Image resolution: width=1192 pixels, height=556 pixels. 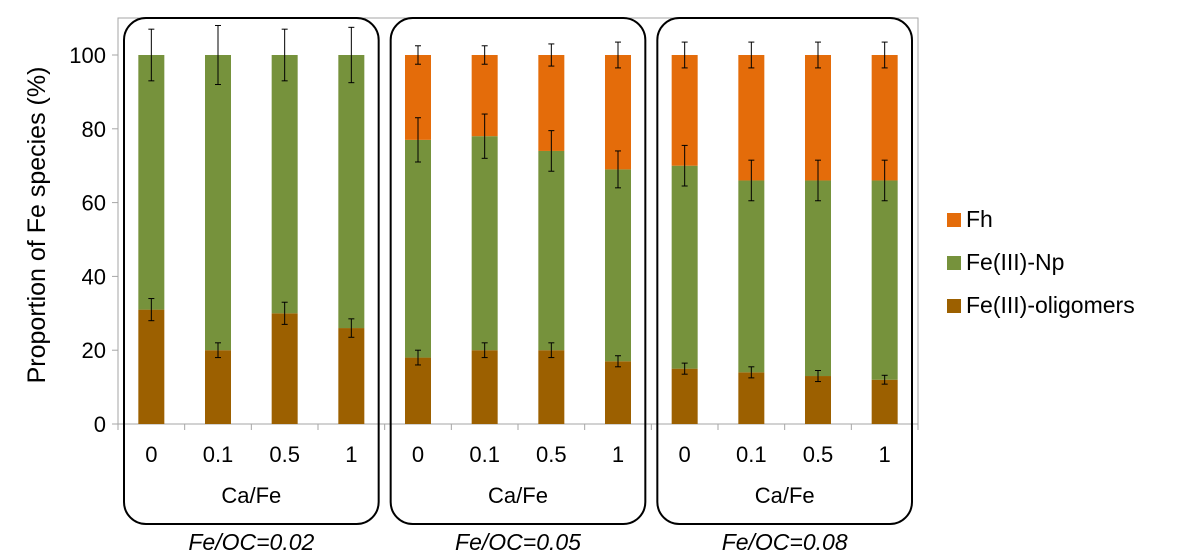 What do you see at coordinates (94, 276) in the screenshot?
I see `y-tick-label: 40` at bounding box center [94, 276].